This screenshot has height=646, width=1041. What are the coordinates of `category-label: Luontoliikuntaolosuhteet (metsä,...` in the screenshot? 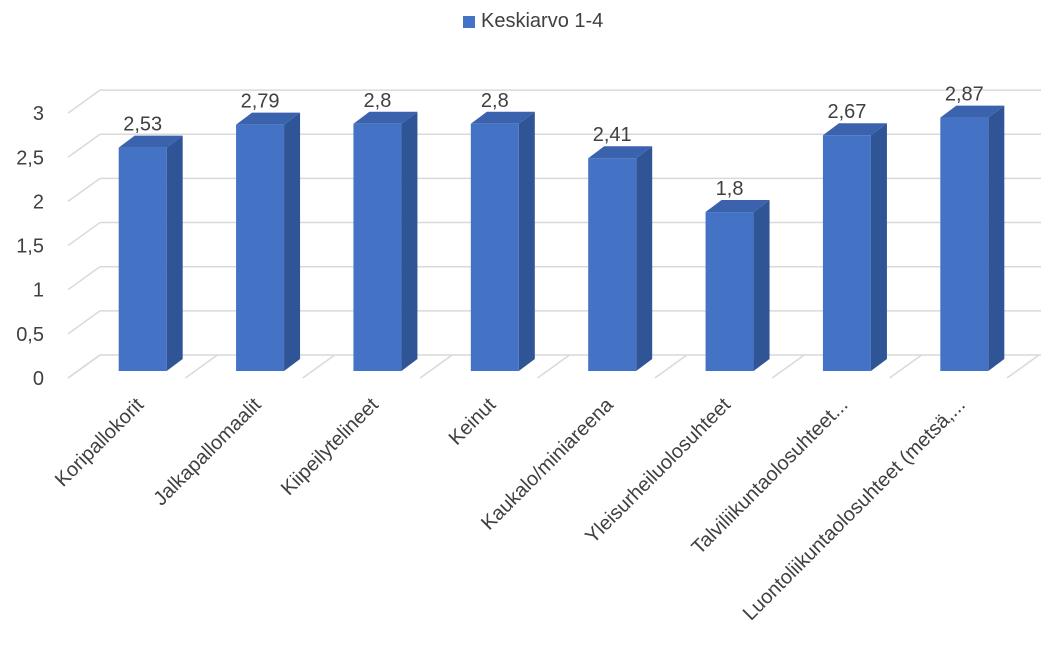 It's located at (854, 509).